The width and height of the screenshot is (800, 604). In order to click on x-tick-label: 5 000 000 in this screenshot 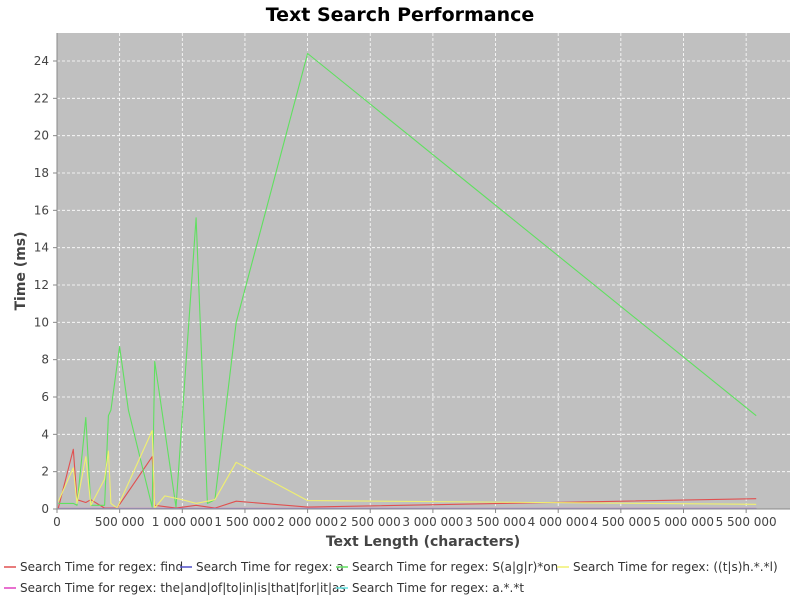, I will do `click(683, 522)`.